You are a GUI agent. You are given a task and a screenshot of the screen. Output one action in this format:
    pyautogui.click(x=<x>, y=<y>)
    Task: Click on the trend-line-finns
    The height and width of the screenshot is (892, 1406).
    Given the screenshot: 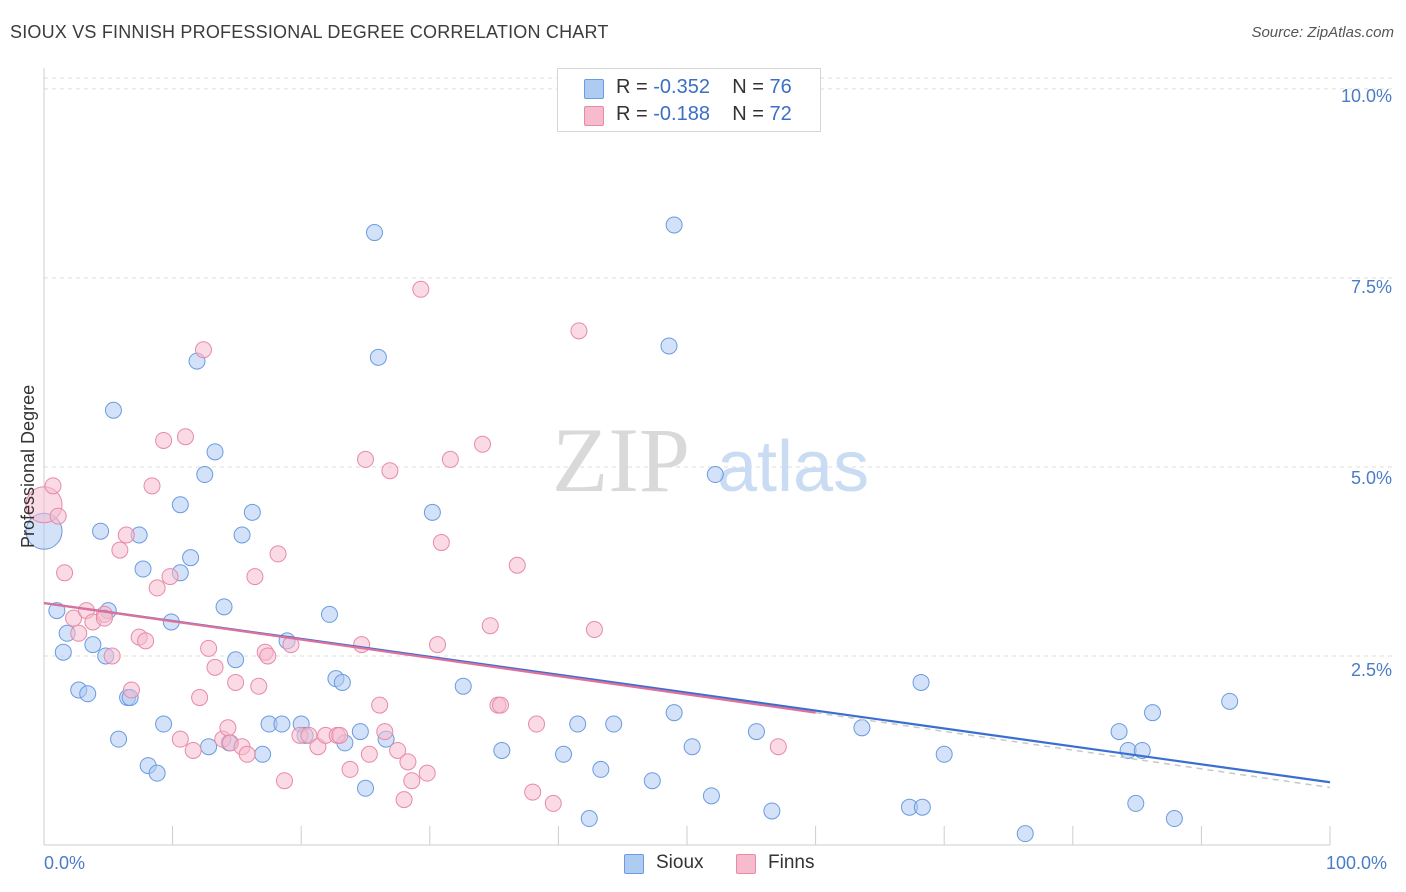 What is the action you would take?
    pyautogui.click(x=429, y=657)
    